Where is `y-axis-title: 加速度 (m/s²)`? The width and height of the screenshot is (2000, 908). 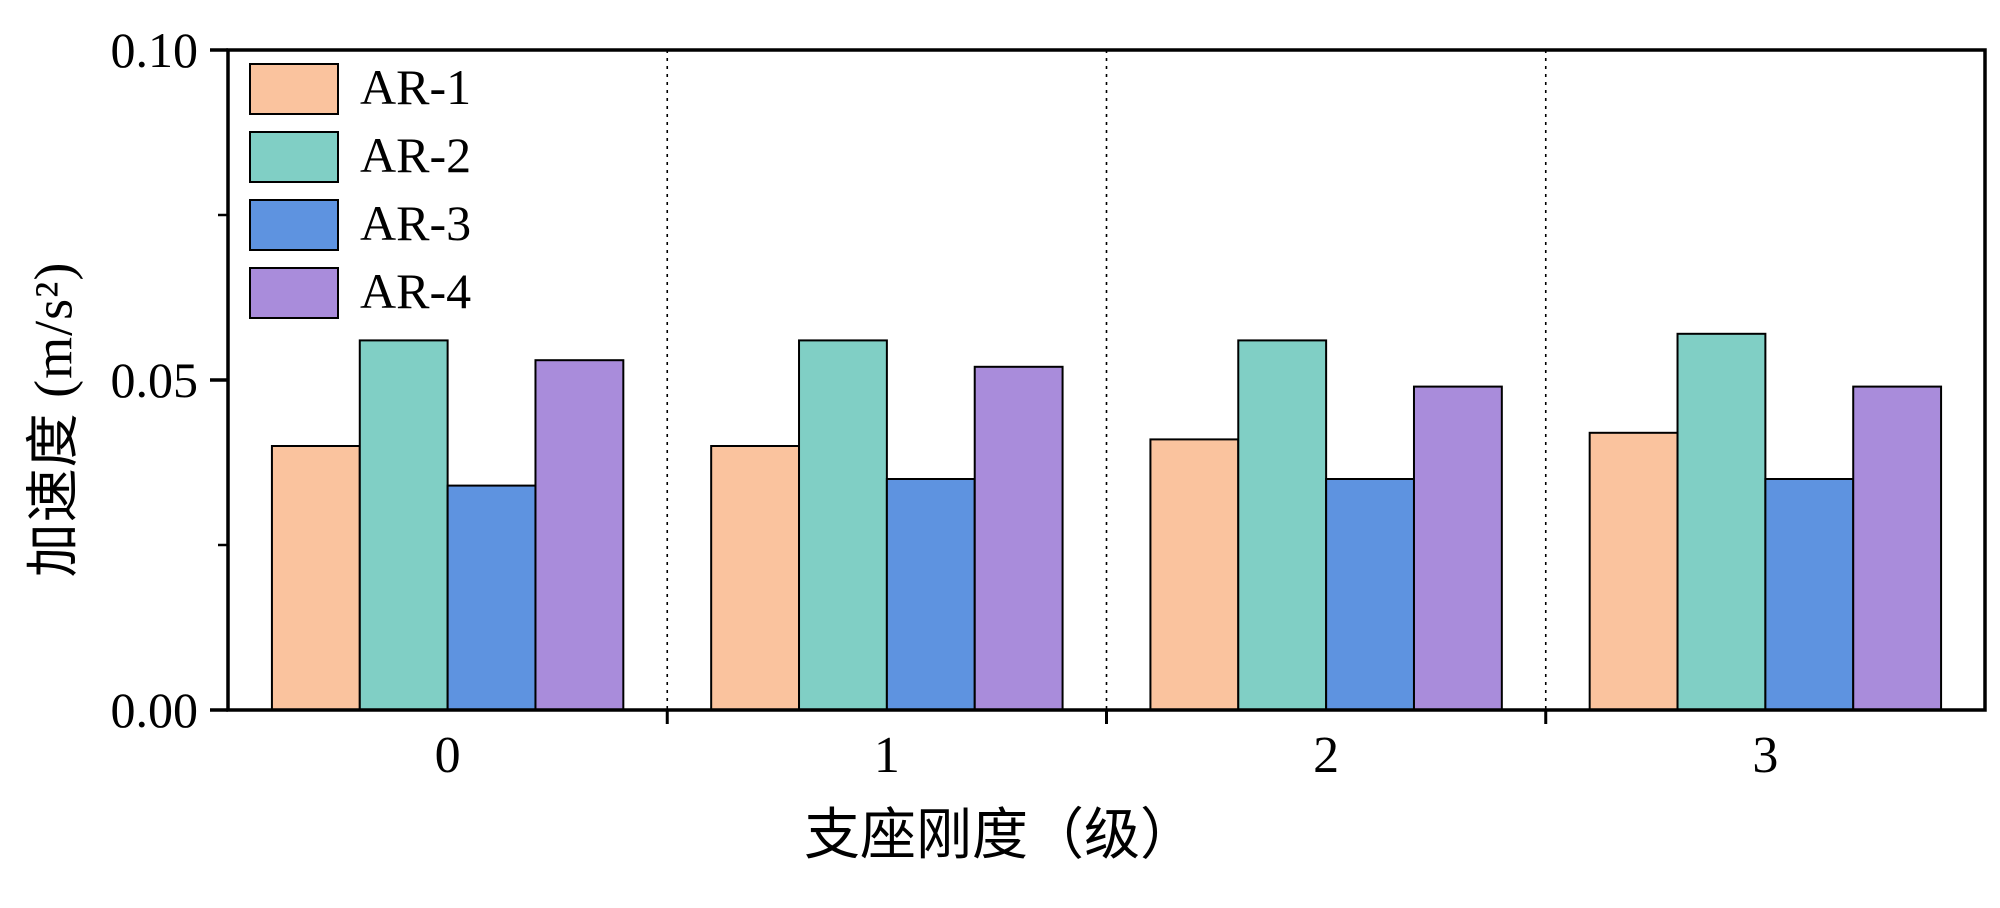
y-axis-title: 加速度 (m/s²) is located at coordinates (53, 419).